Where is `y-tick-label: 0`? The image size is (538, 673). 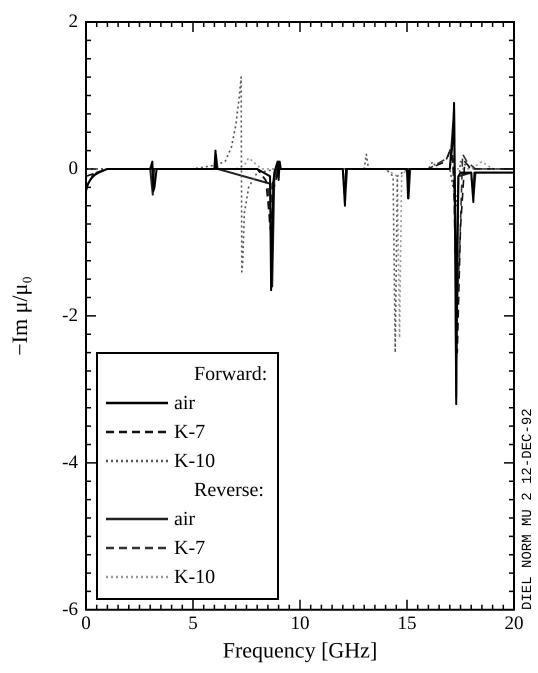 y-tick-label: 0 is located at coordinates (73, 168).